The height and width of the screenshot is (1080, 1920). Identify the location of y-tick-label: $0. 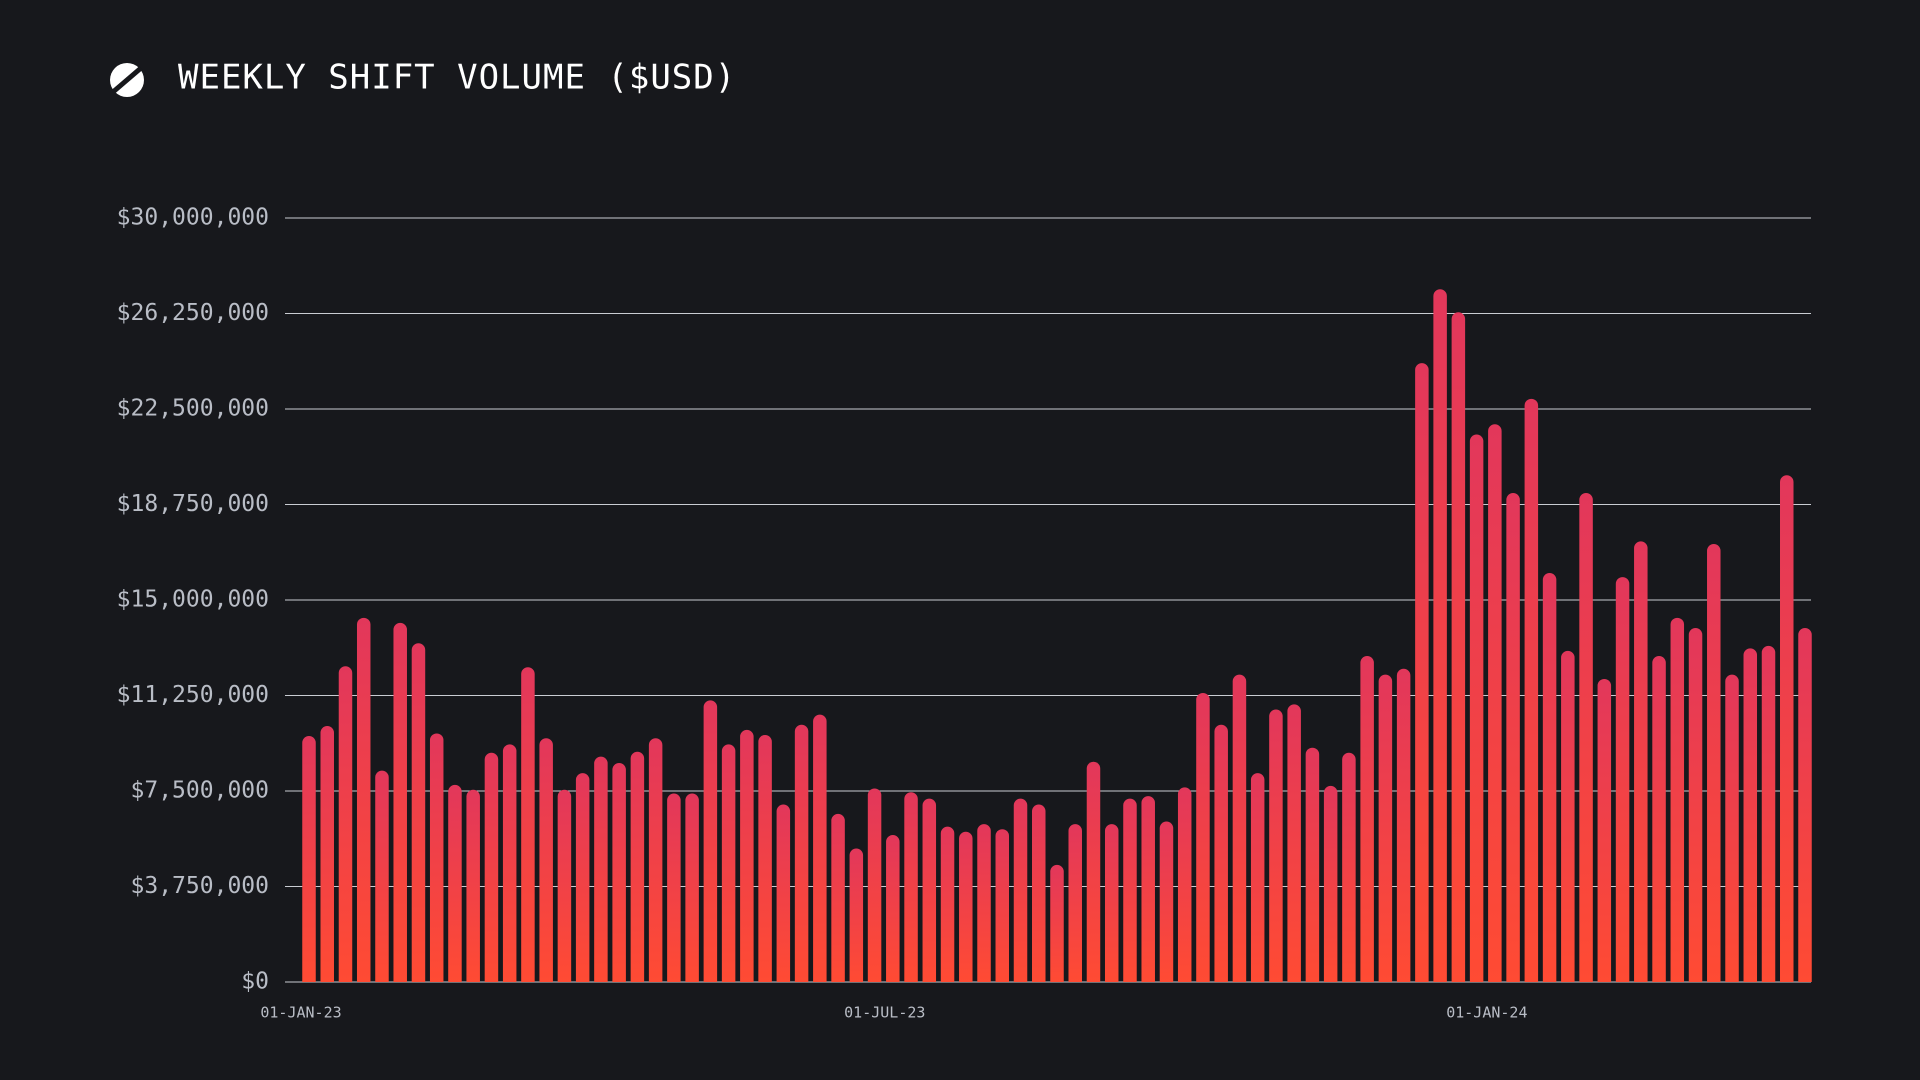
(255, 982).